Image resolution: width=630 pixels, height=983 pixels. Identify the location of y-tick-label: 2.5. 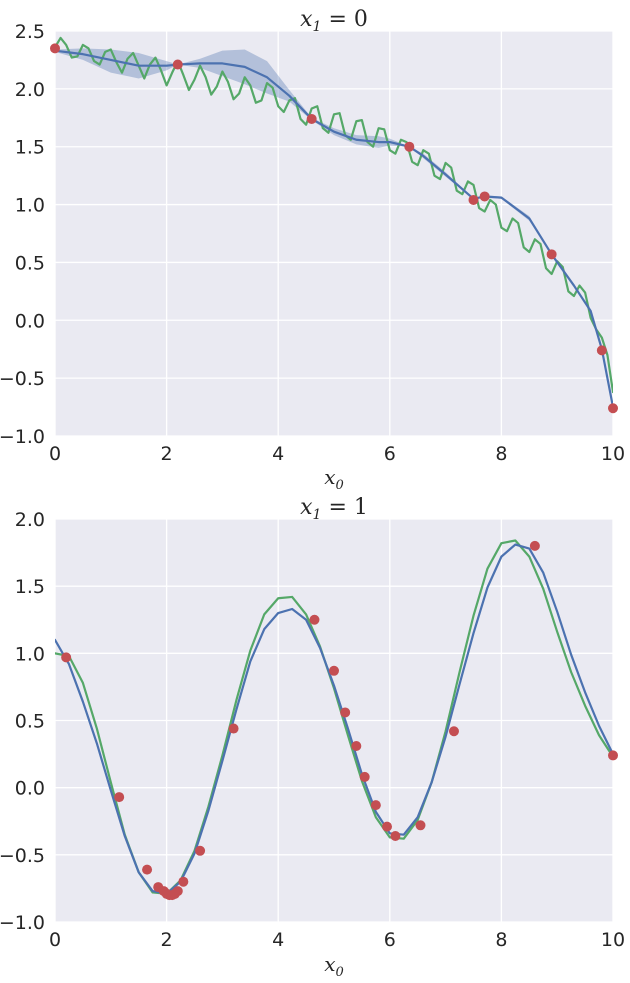
(30, 32).